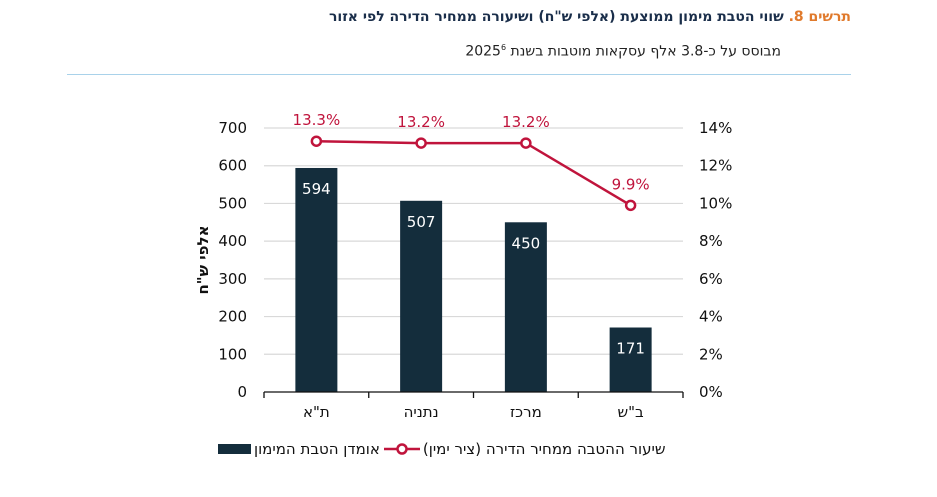 This screenshot has width=937, height=497. What do you see at coordinates (715, 128) in the screenshot?
I see `y2-tick-label: 14%` at bounding box center [715, 128].